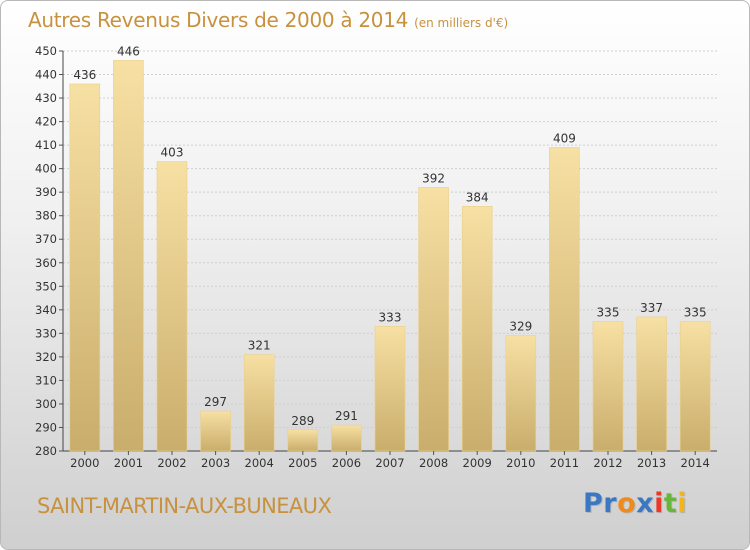 The height and width of the screenshot is (550, 750). Describe the element at coordinates (259, 463) in the screenshot. I see `x-tick-label: 2004` at that location.